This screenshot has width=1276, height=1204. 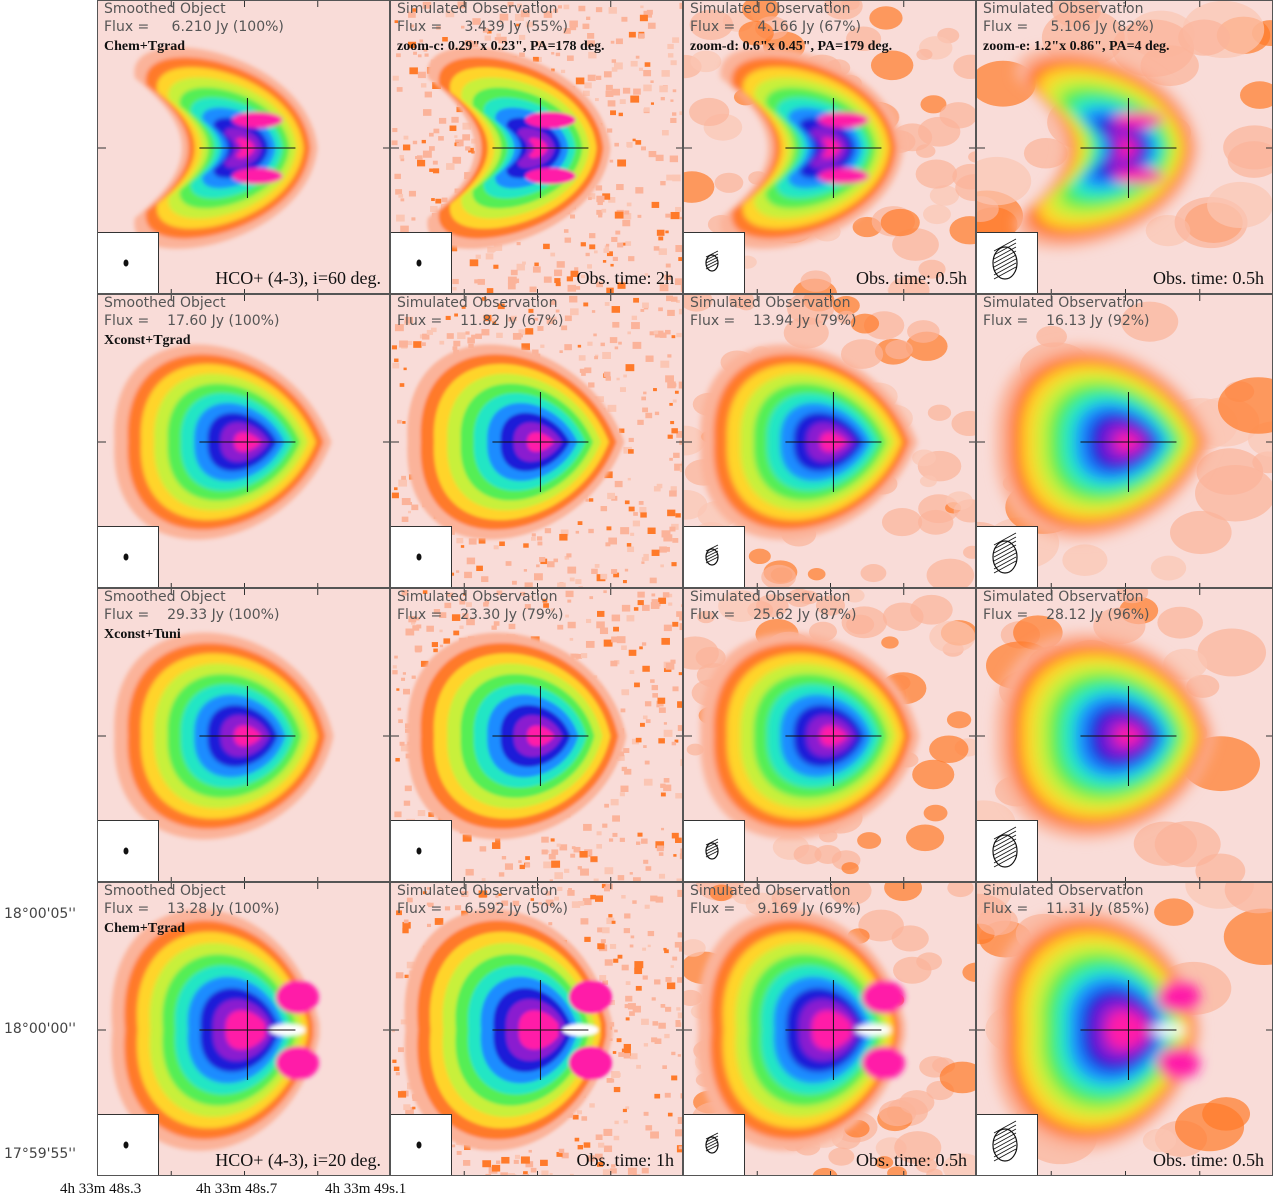 I want to click on panel-caption: Obs. time: 2h, so click(x=625, y=278).